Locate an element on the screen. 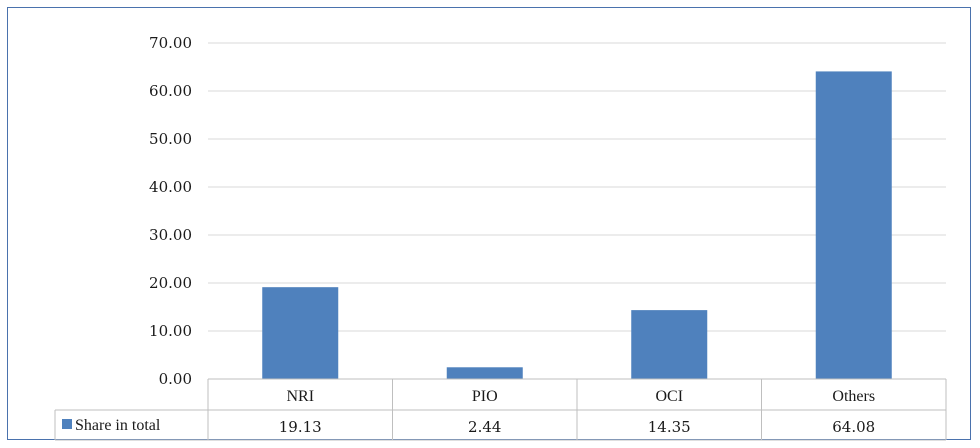 This screenshot has width=980, height=448. y-tick-label: 30.00 is located at coordinates (170, 235).